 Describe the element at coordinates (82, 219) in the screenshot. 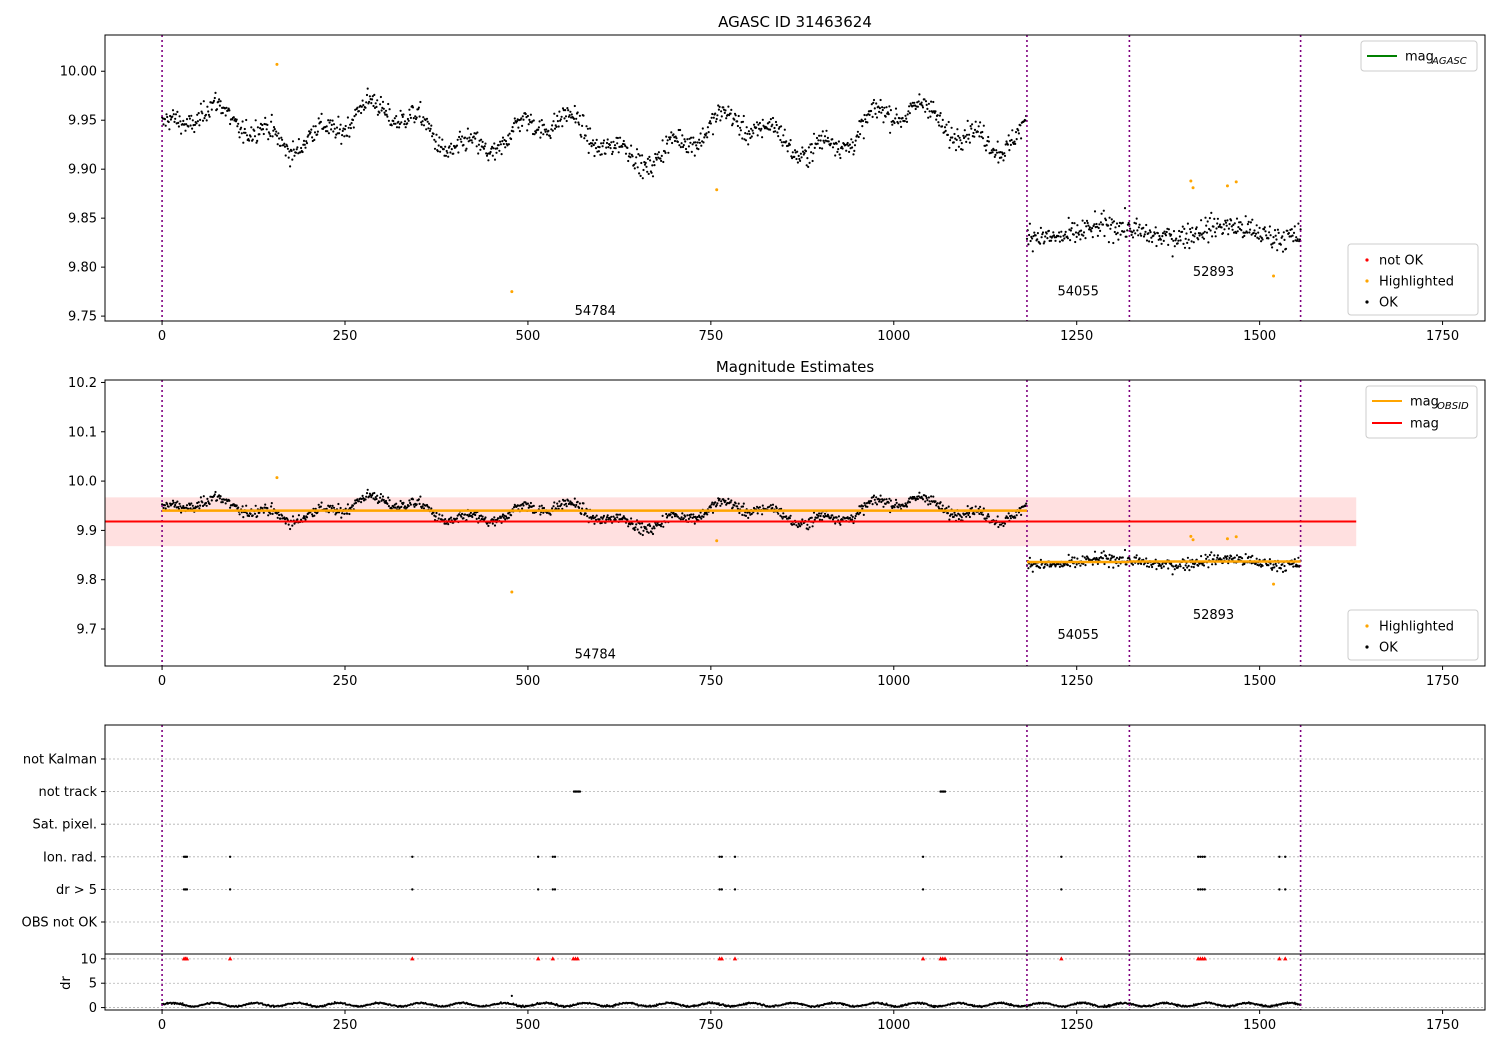

I see `y-tick-label: 9.85` at that location.